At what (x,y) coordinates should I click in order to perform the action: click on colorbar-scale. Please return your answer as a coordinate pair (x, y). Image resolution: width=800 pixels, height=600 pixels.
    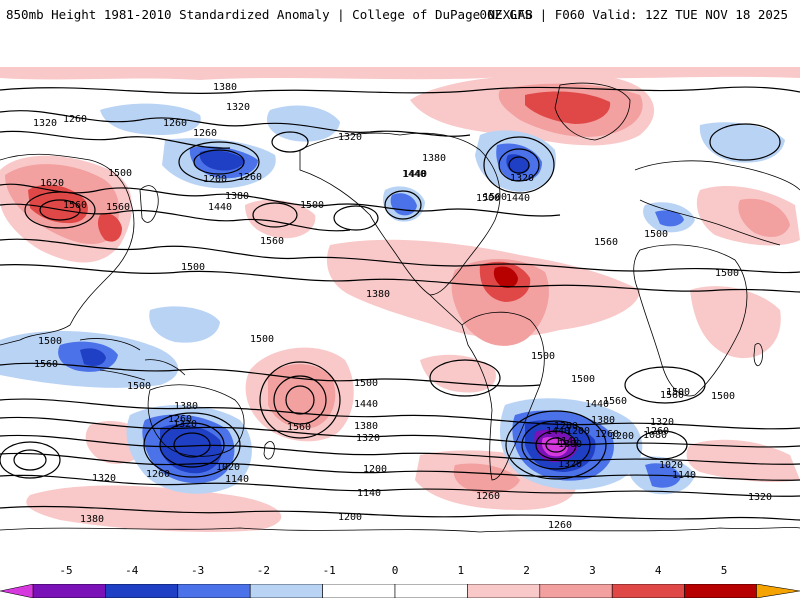
    Looking at the image, I should click on (400, 591).